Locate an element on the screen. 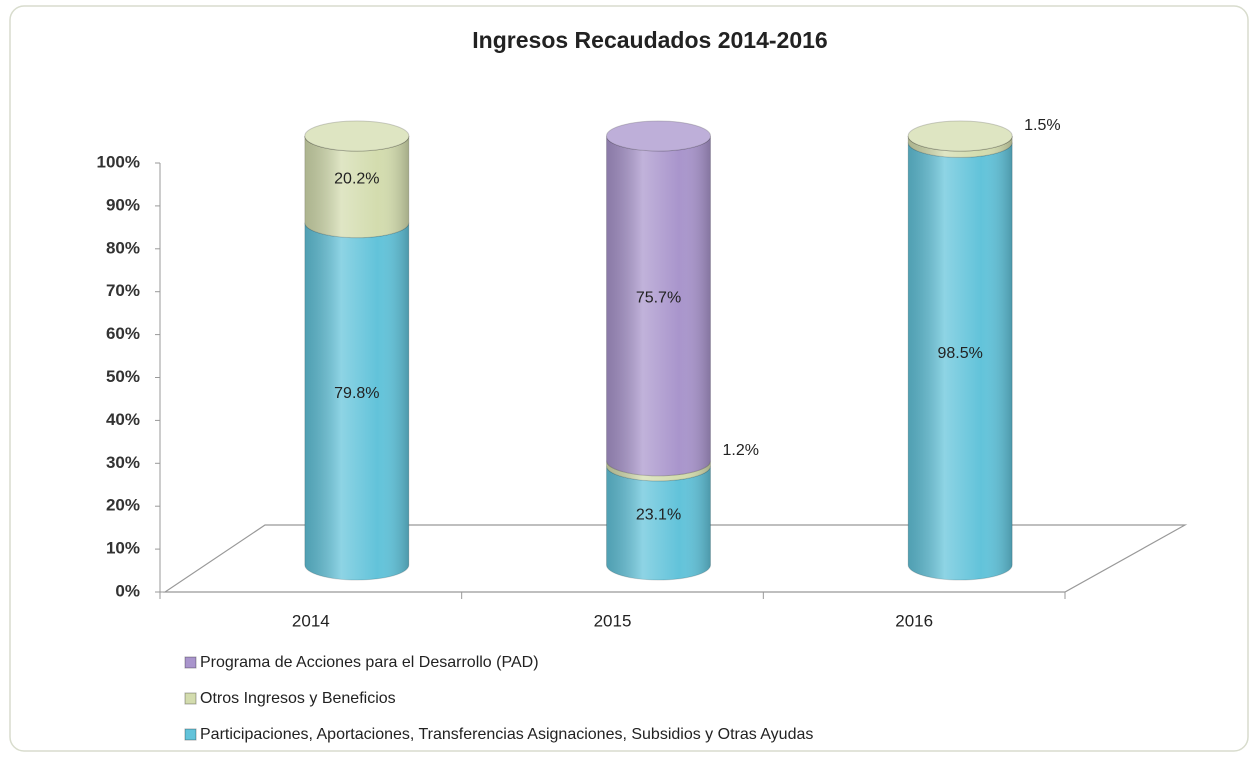  x-tick-label: 2016 is located at coordinates (914, 620).